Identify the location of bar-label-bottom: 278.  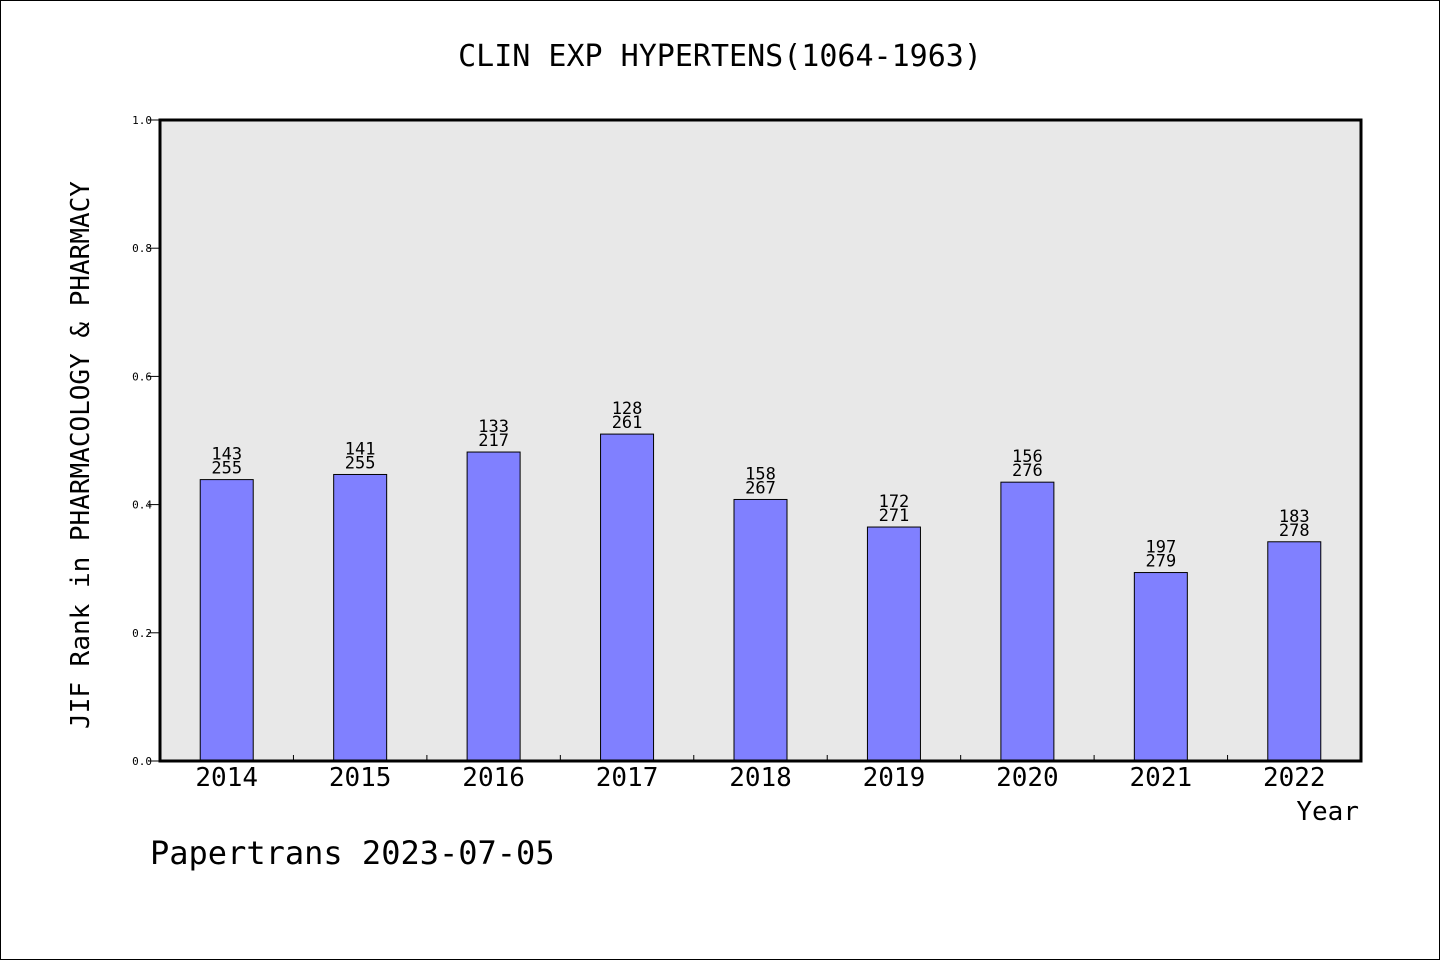
(1294, 531).